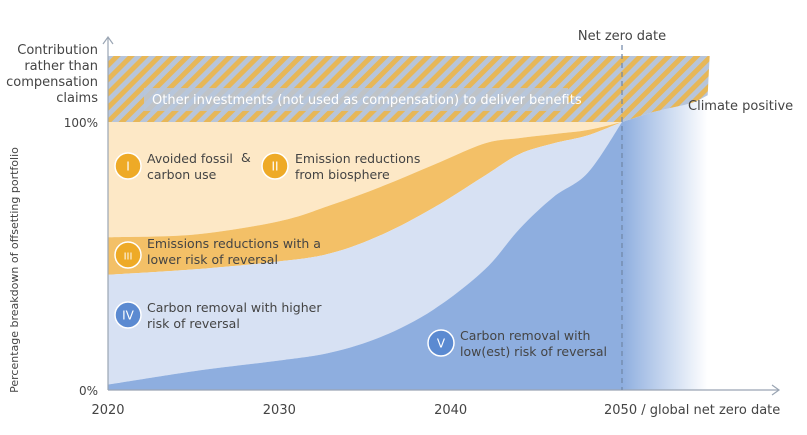  What do you see at coordinates (182, 174) in the screenshot?
I see `band-I-text: carbon use` at bounding box center [182, 174].